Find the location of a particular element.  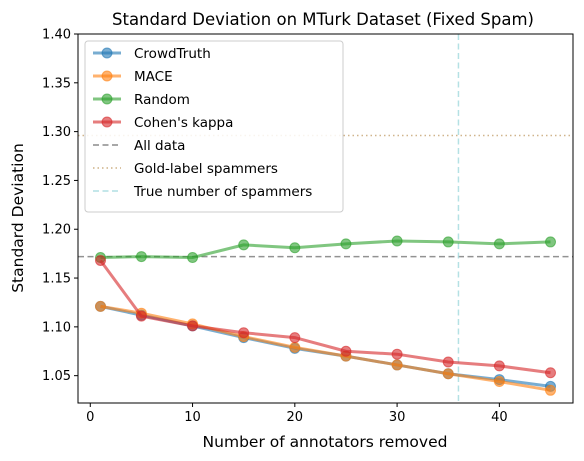

y-tick-label: 1.35 is located at coordinates (56, 83).